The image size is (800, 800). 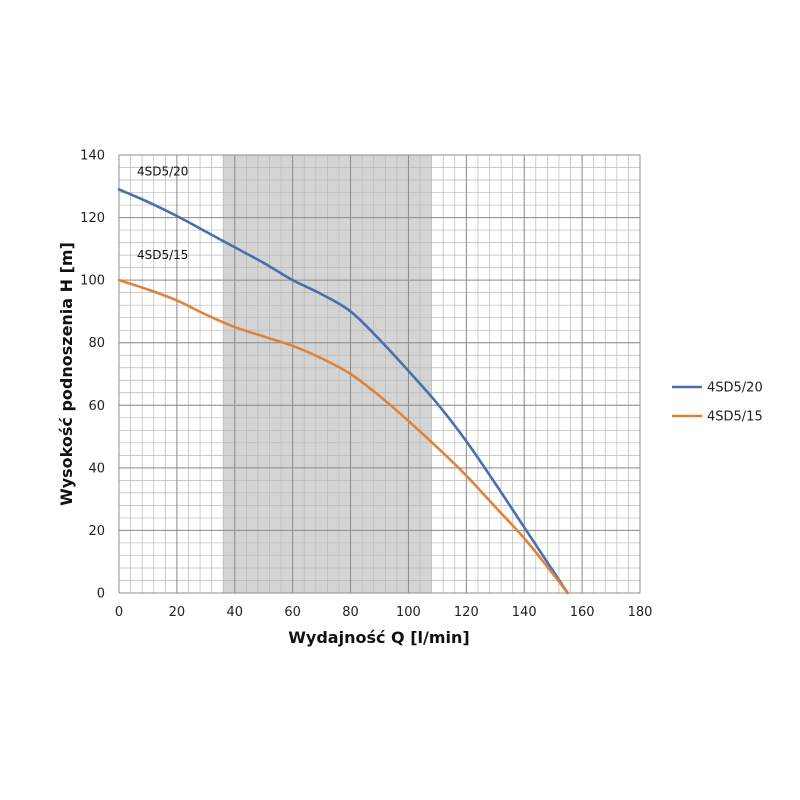 What do you see at coordinates (101, 594) in the screenshot?
I see `y-tick-label: 0` at bounding box center [101, 594].